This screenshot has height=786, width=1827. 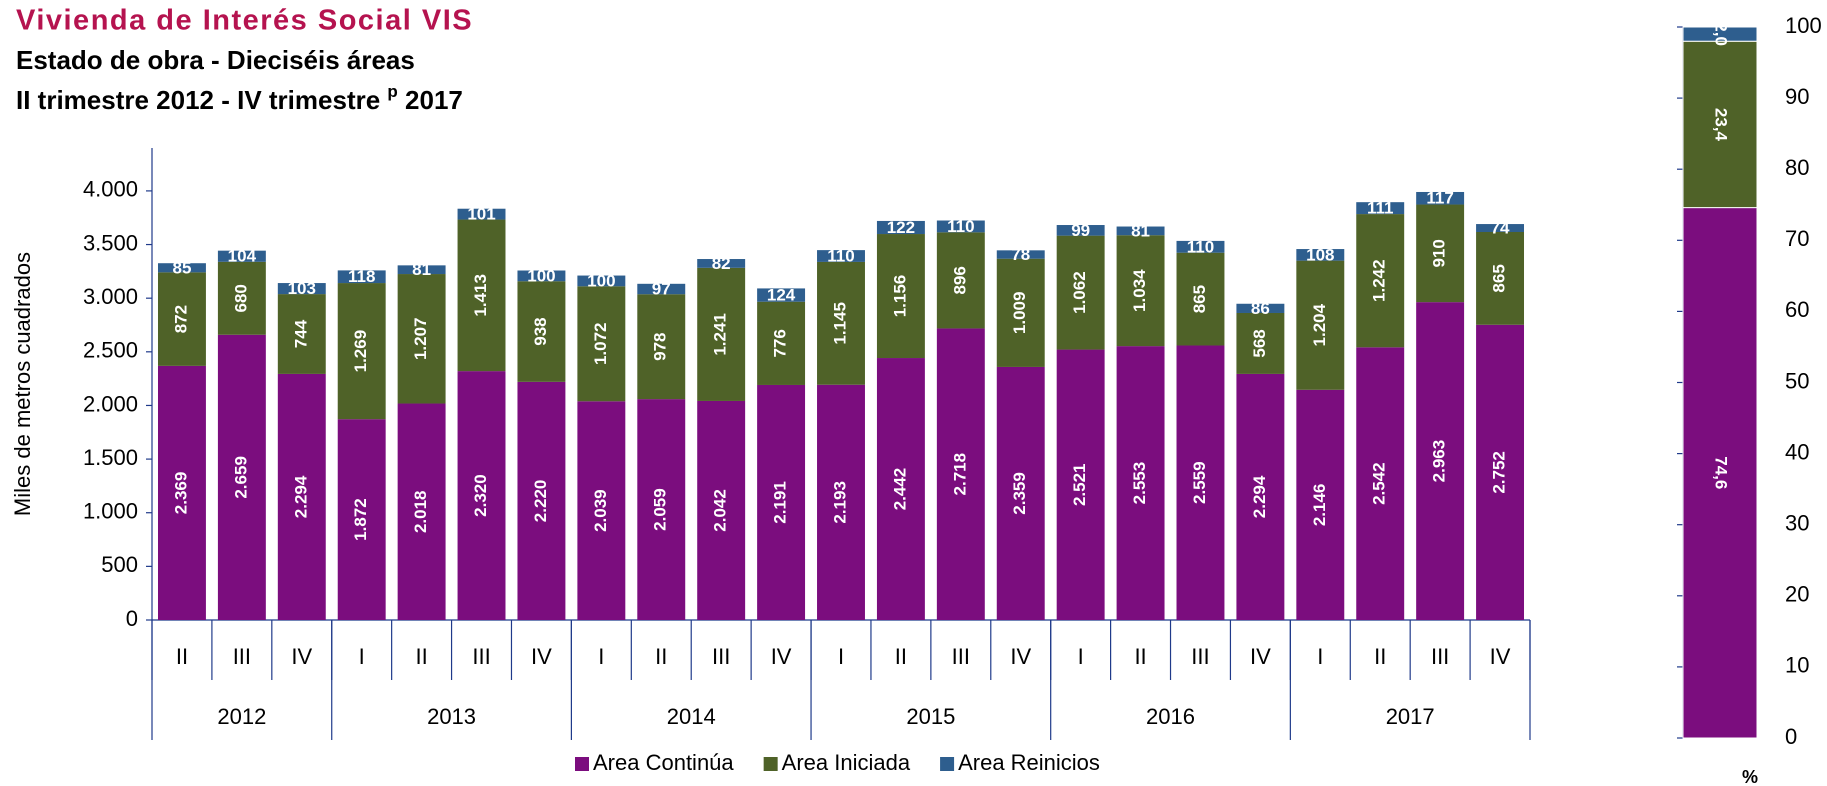 What do you see at coordinates (660, 509) in the screenshot?
I see `data-label: 2.059` at bounding box center [660, 509].